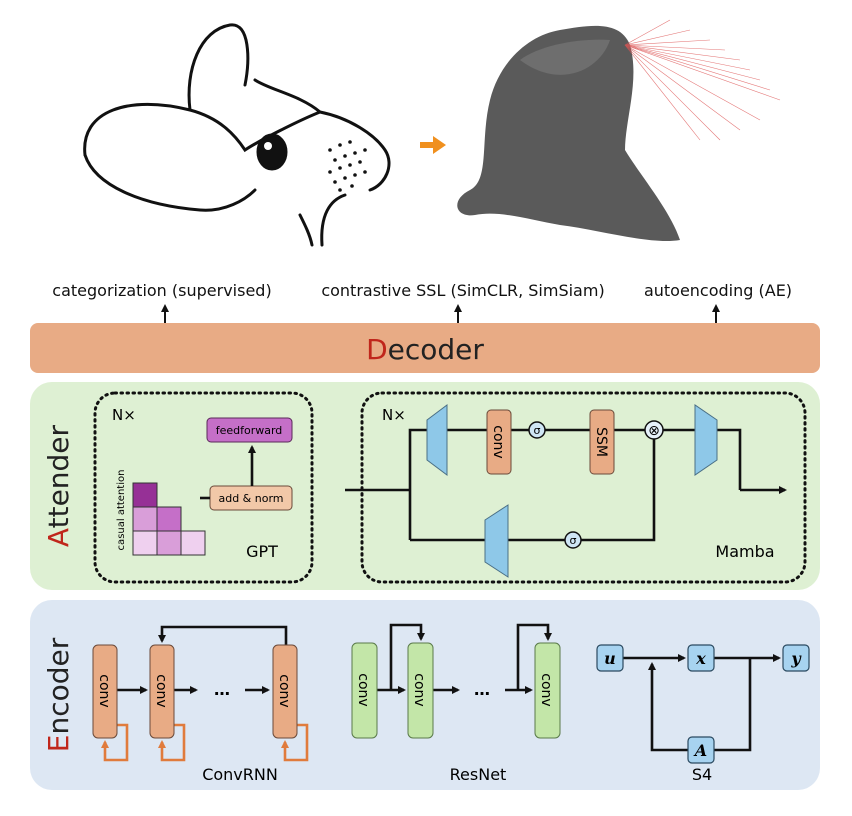  Describe the element at coordinates (601, 442) in the screenshot. I see `ssm-label: SSM` at that location.